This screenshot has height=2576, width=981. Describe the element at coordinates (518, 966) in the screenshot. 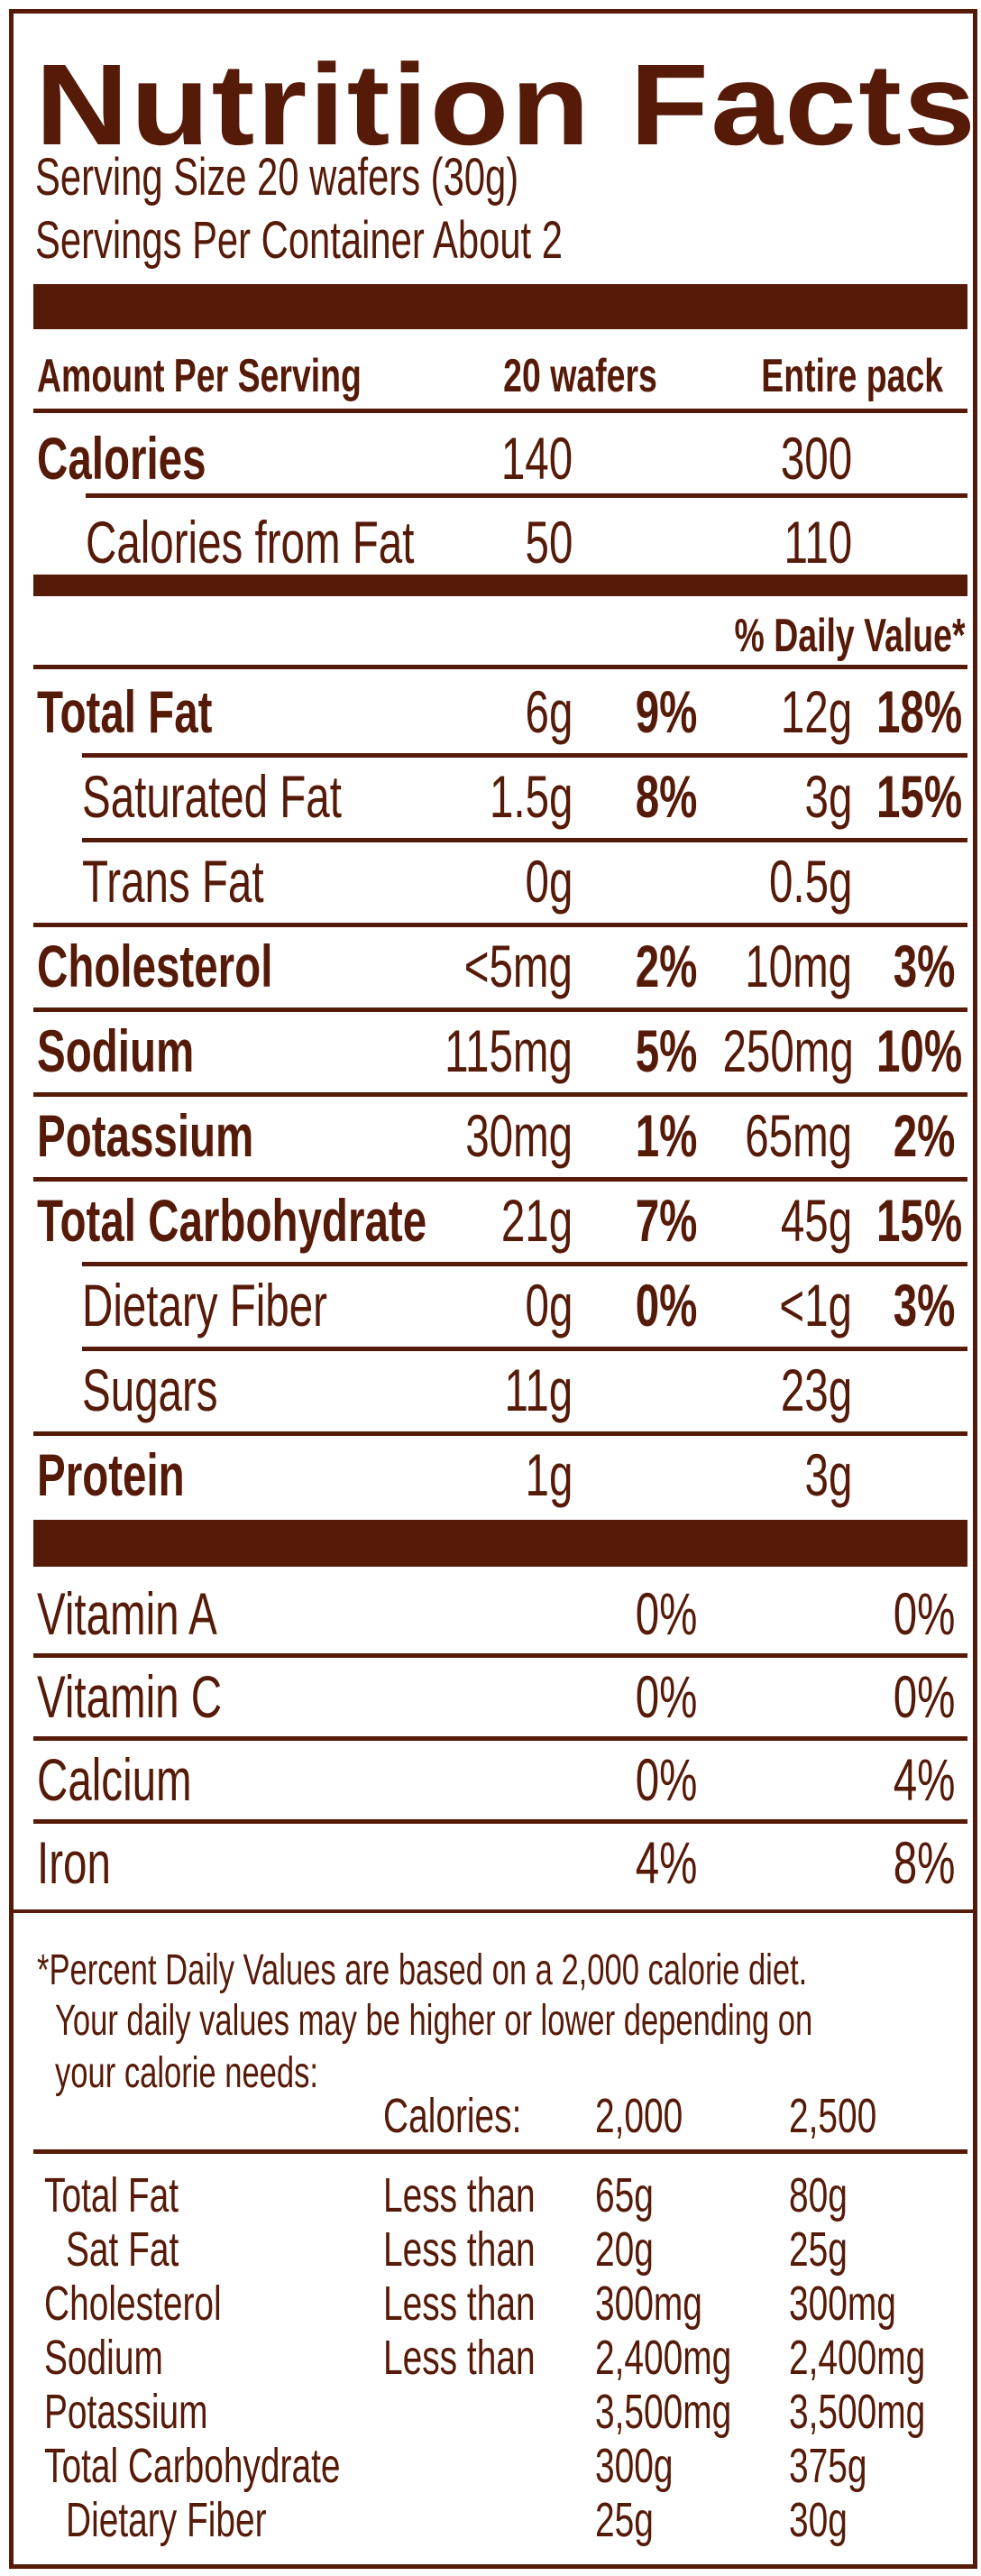

I see `nutrient-amount-serving: <5mg` at that location.